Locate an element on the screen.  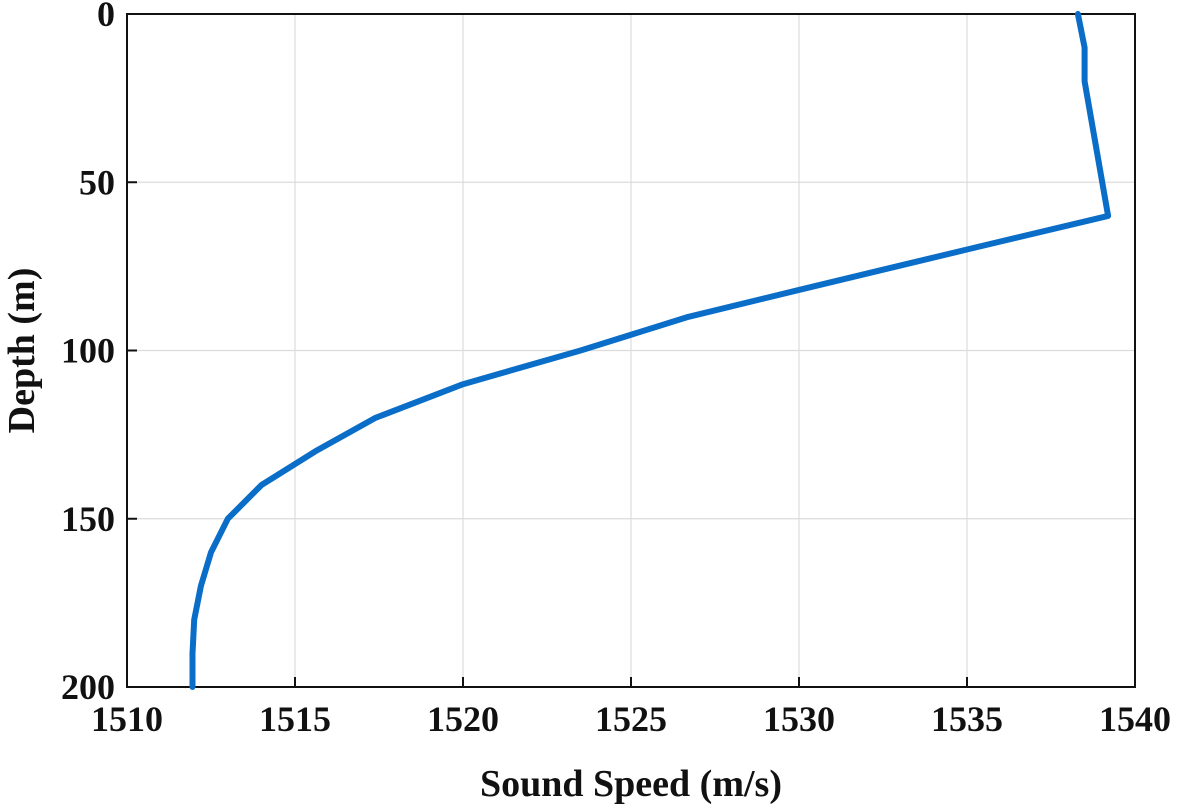
y-tick-label: 0 is located at coordinates (106, 17).